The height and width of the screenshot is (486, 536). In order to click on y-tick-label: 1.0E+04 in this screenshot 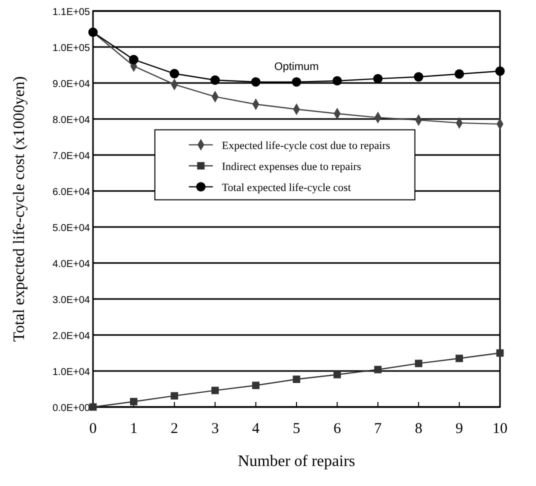, I will do `click(71, 372)`.